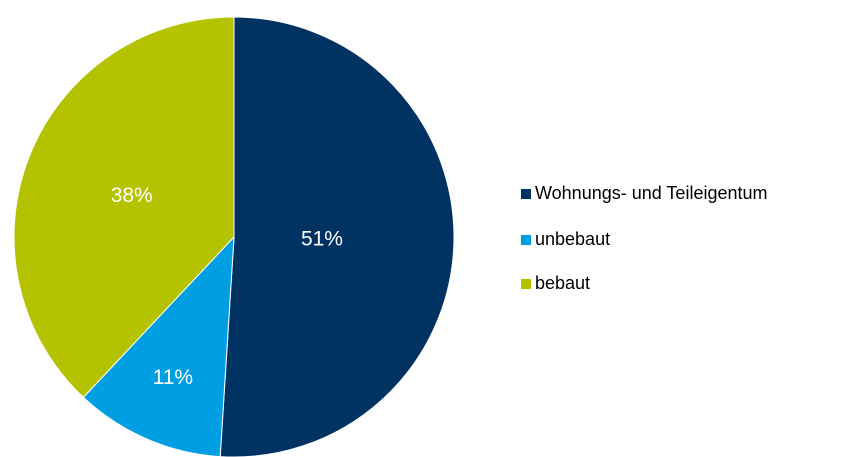 The height and width of the screenshot is (457, 851). Describe the element at coordinates (173, 377) in the screenshot. I see `data-label: 11%` at that location.